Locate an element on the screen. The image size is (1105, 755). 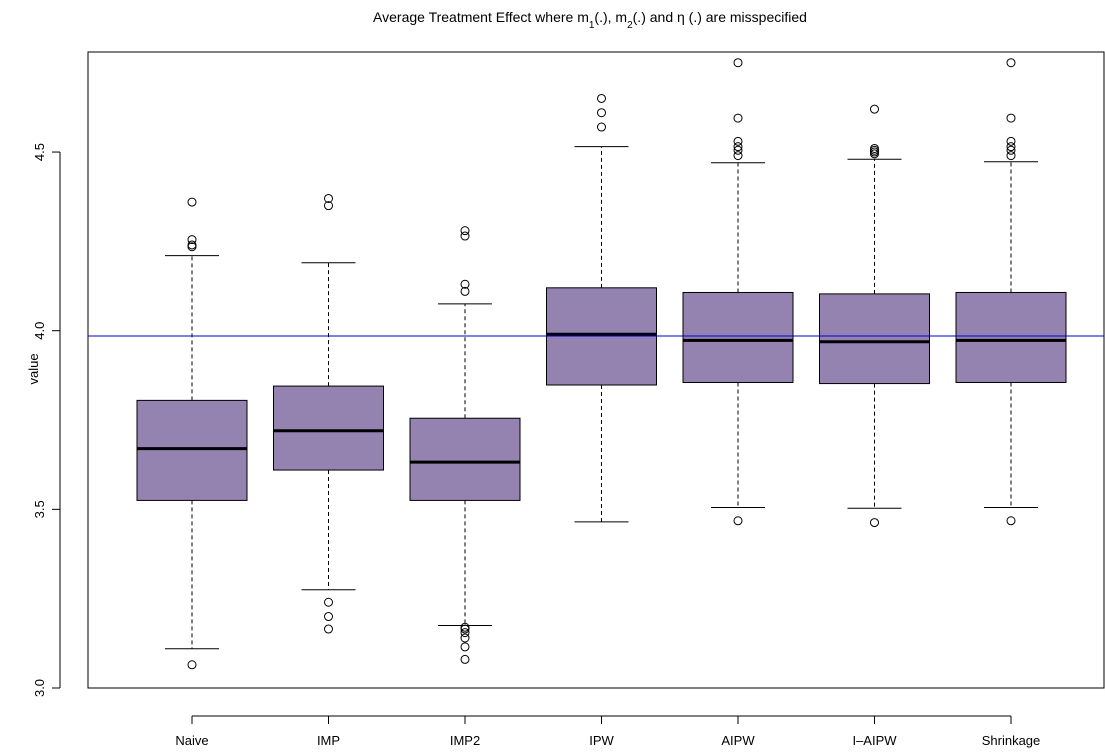
x-tick-label: IMP2 is located at coordinates (465, 740).